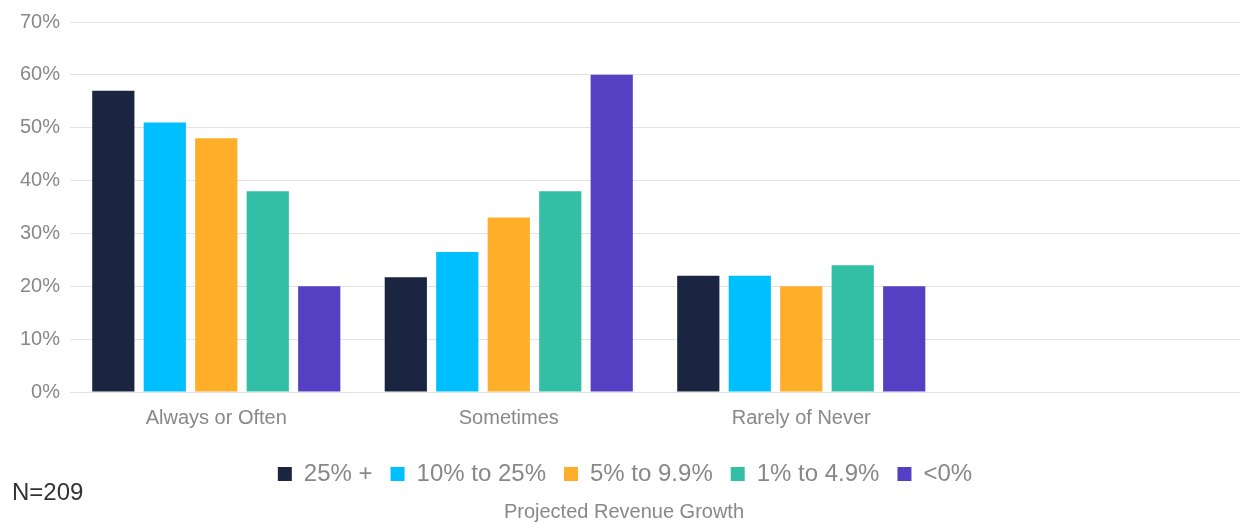 This screenshot has height=525, width=1248. I want to click on legend-label: 25% +, so click(338, 472).